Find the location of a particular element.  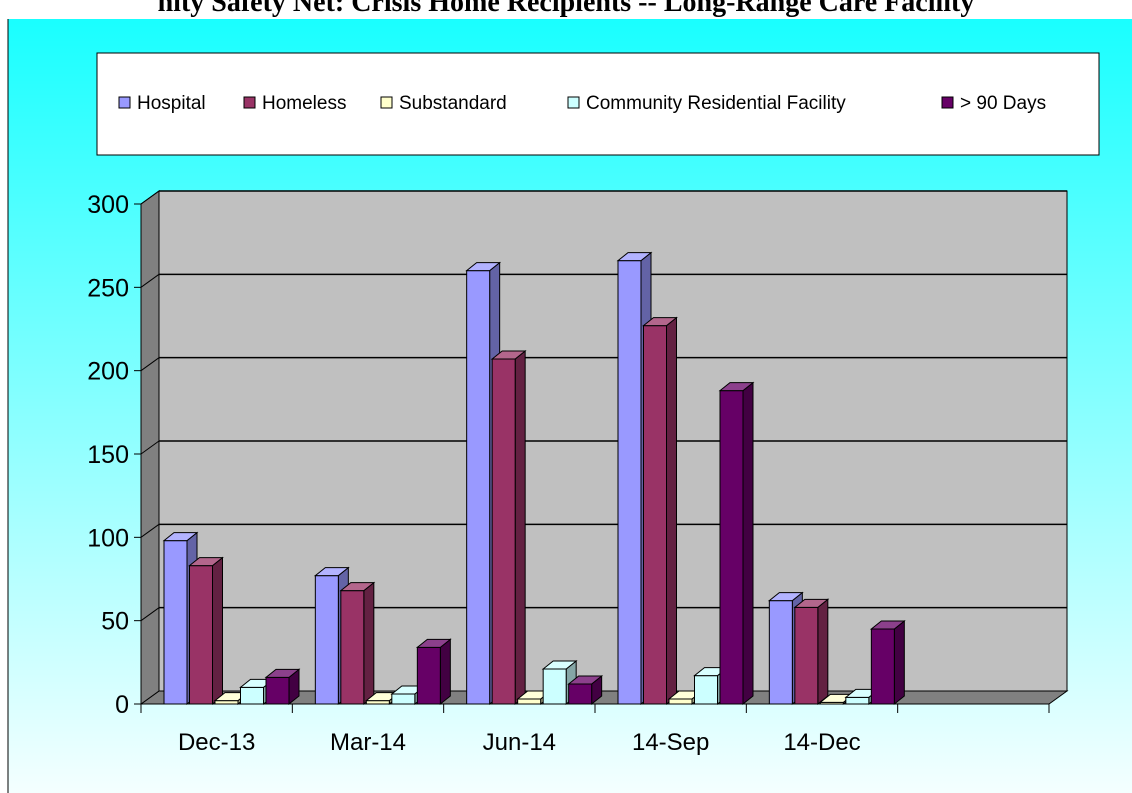

y-tick-label-0: 0 is located at coordinates (122, 705).